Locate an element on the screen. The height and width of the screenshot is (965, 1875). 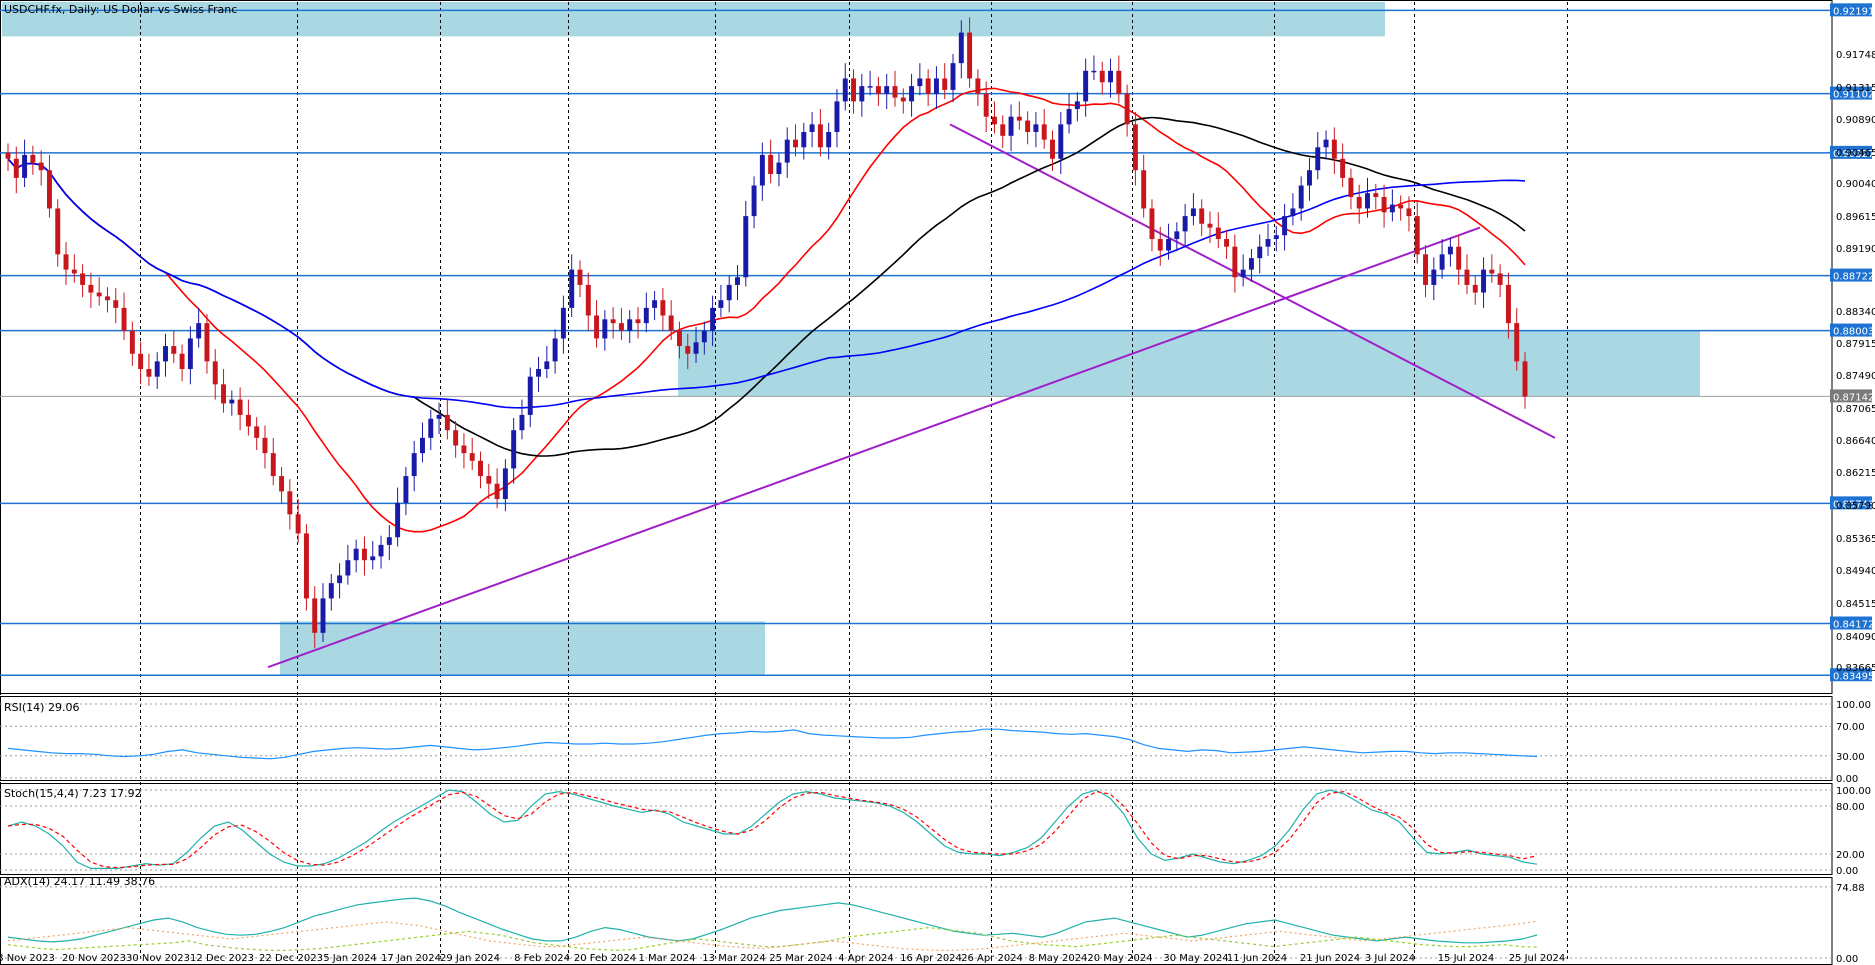
date-tick-label: 30 May 2024 is located at coordinates (1195, 958).